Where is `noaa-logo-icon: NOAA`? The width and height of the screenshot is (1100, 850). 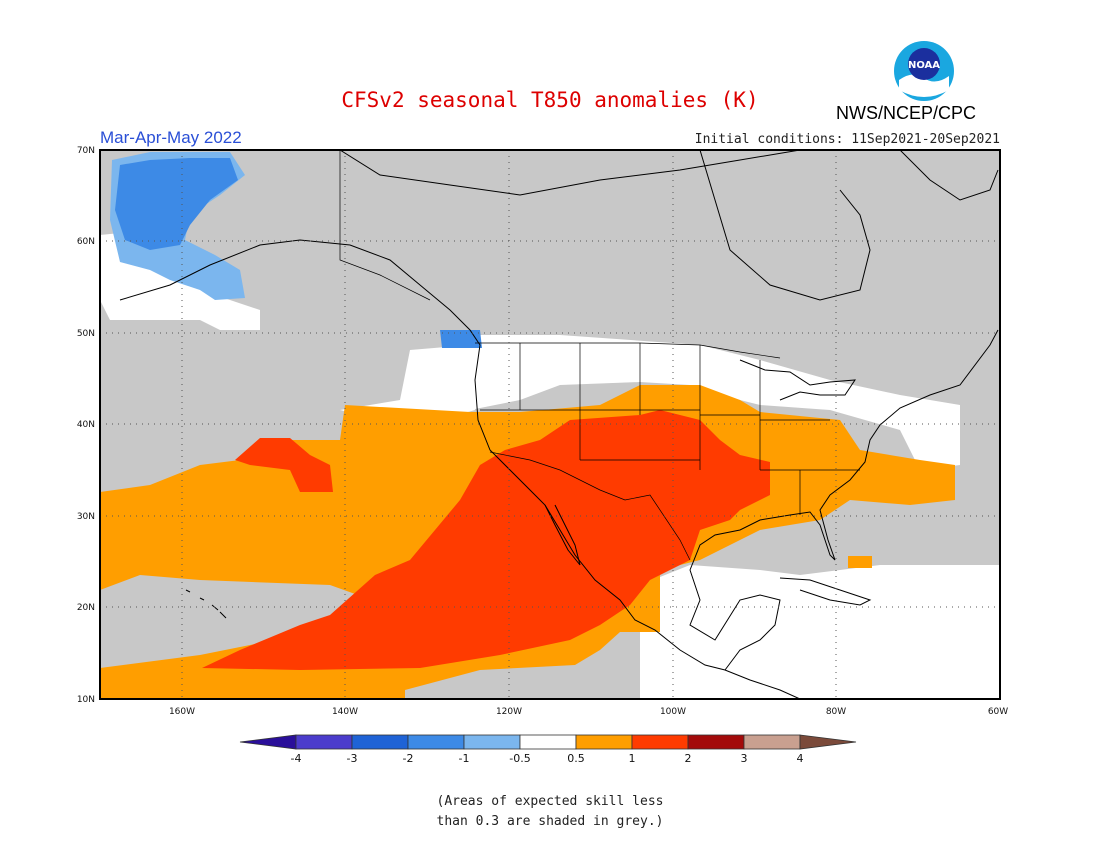 noaa-logo-icon: NOAA is located at coordinates (924, 71).